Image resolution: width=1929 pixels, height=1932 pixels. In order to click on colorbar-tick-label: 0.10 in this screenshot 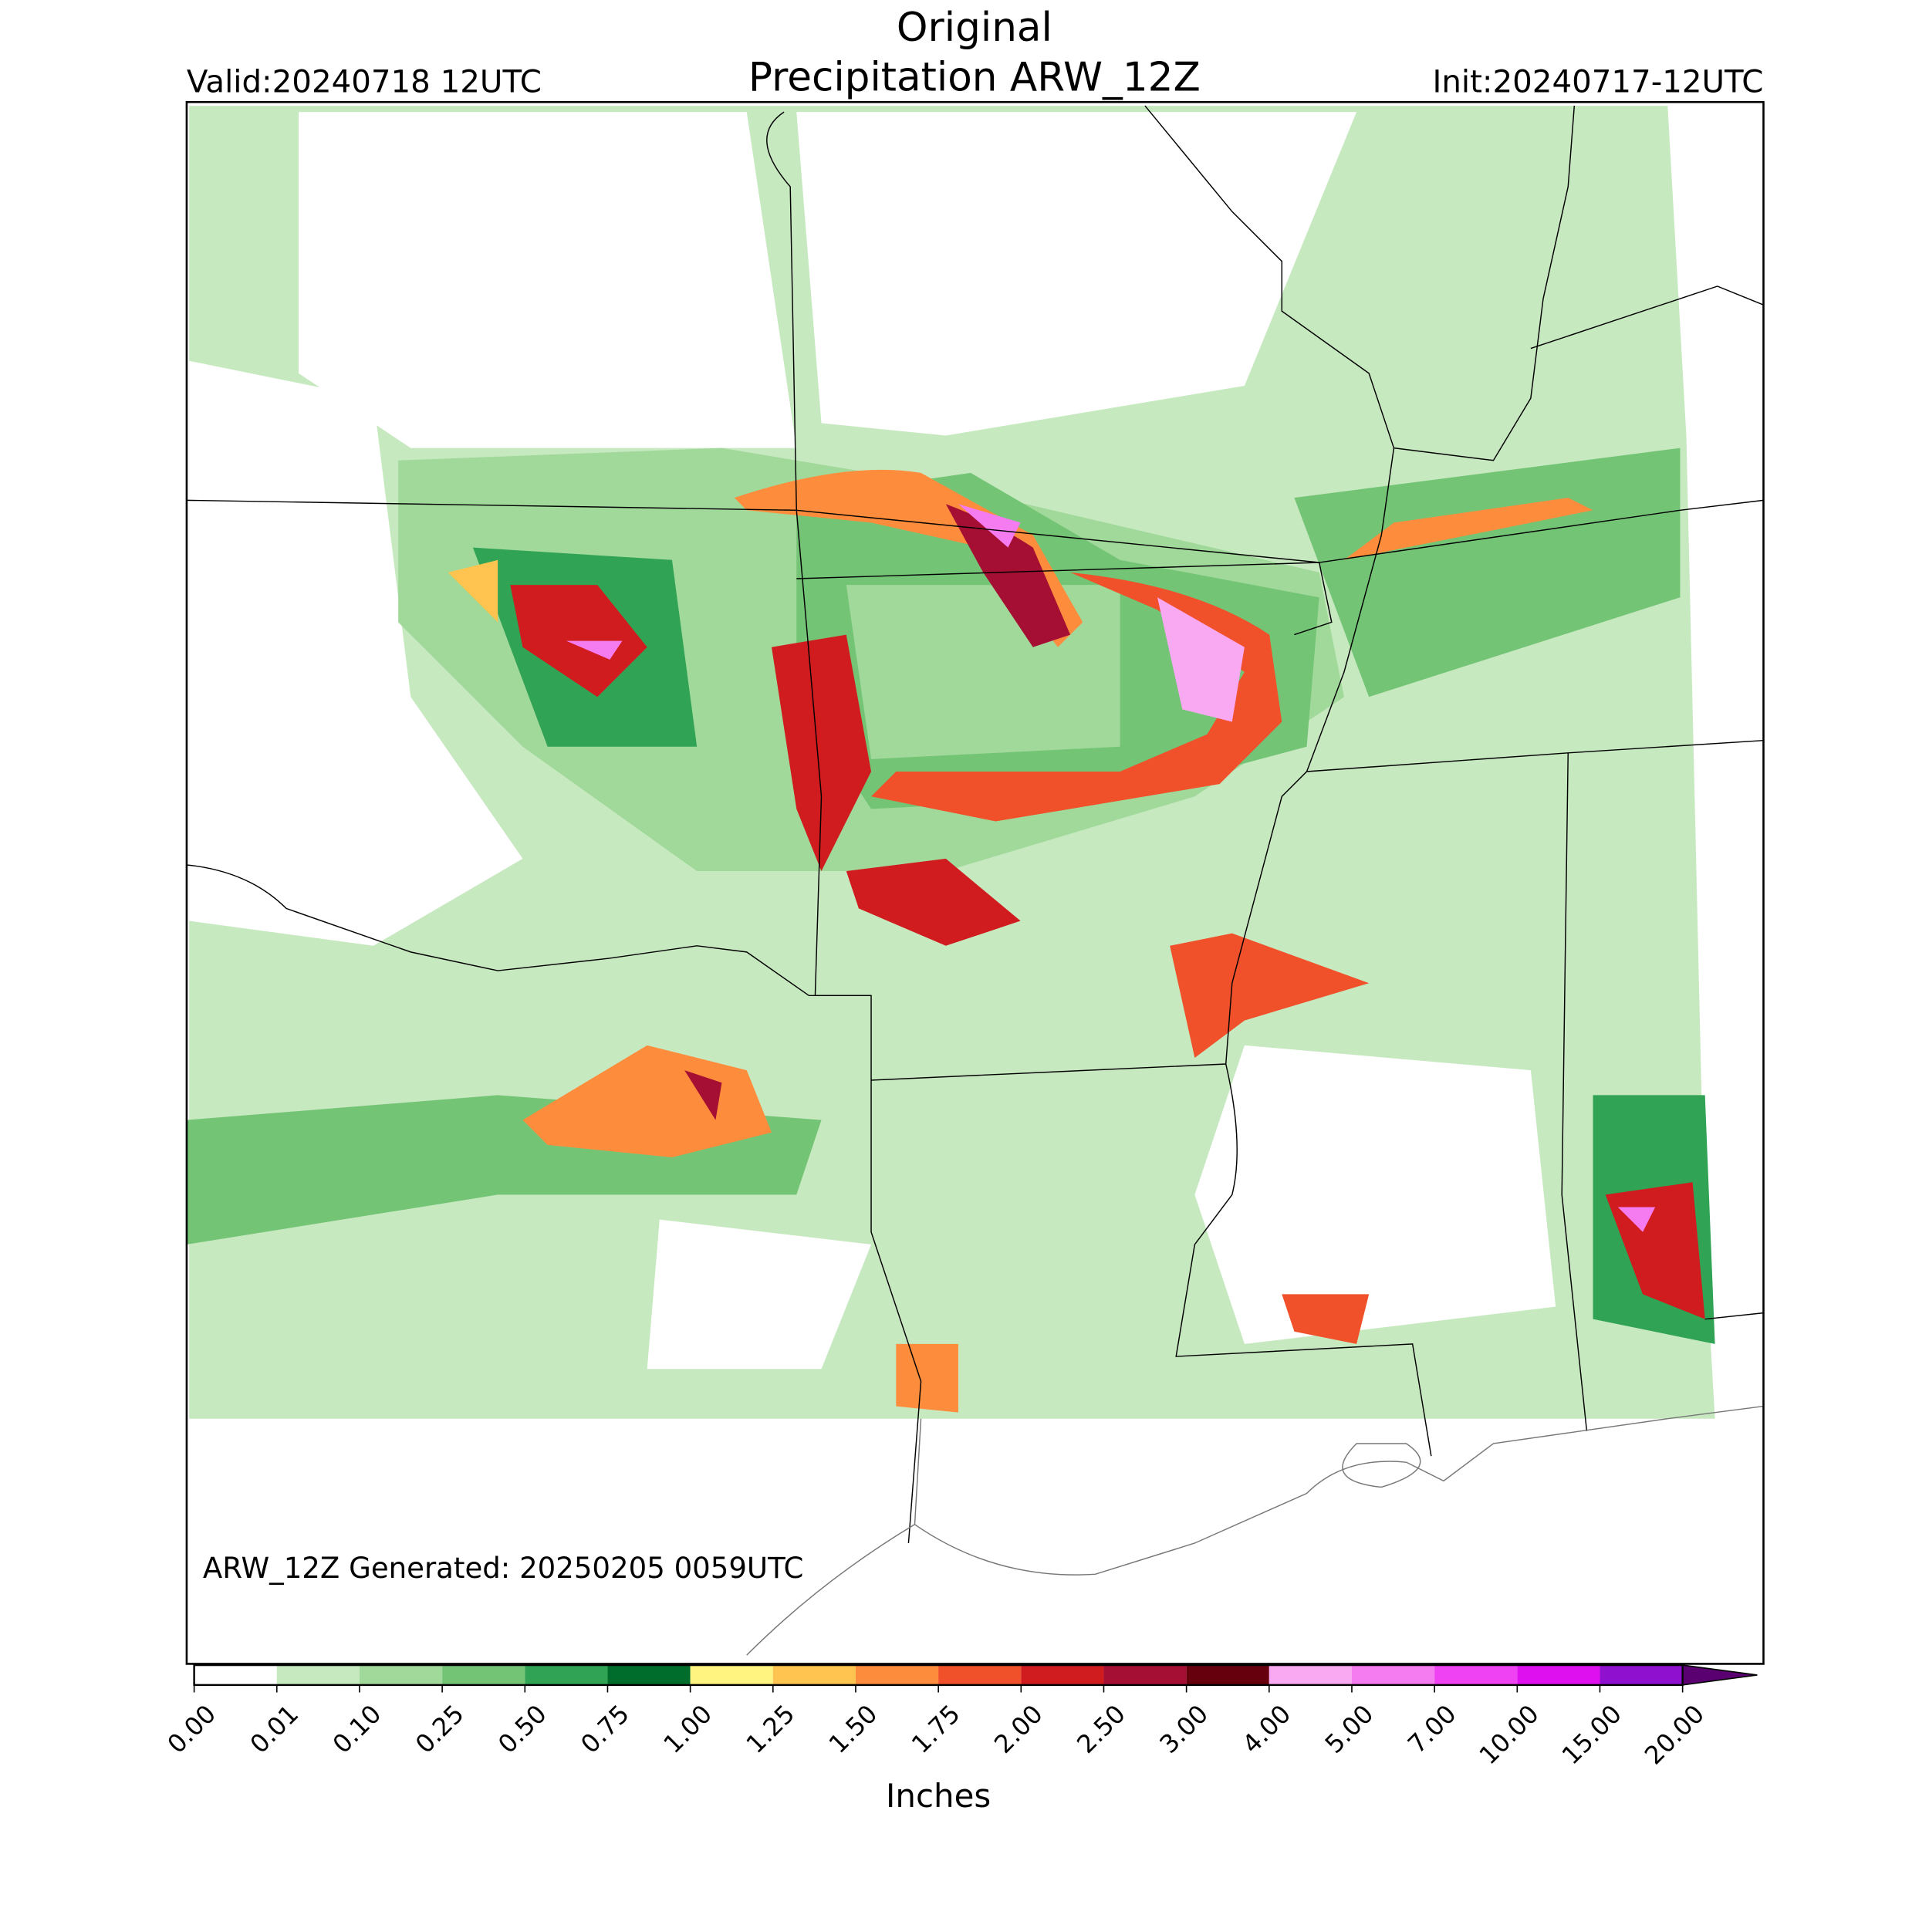, I will do `click(357, 1729)`.